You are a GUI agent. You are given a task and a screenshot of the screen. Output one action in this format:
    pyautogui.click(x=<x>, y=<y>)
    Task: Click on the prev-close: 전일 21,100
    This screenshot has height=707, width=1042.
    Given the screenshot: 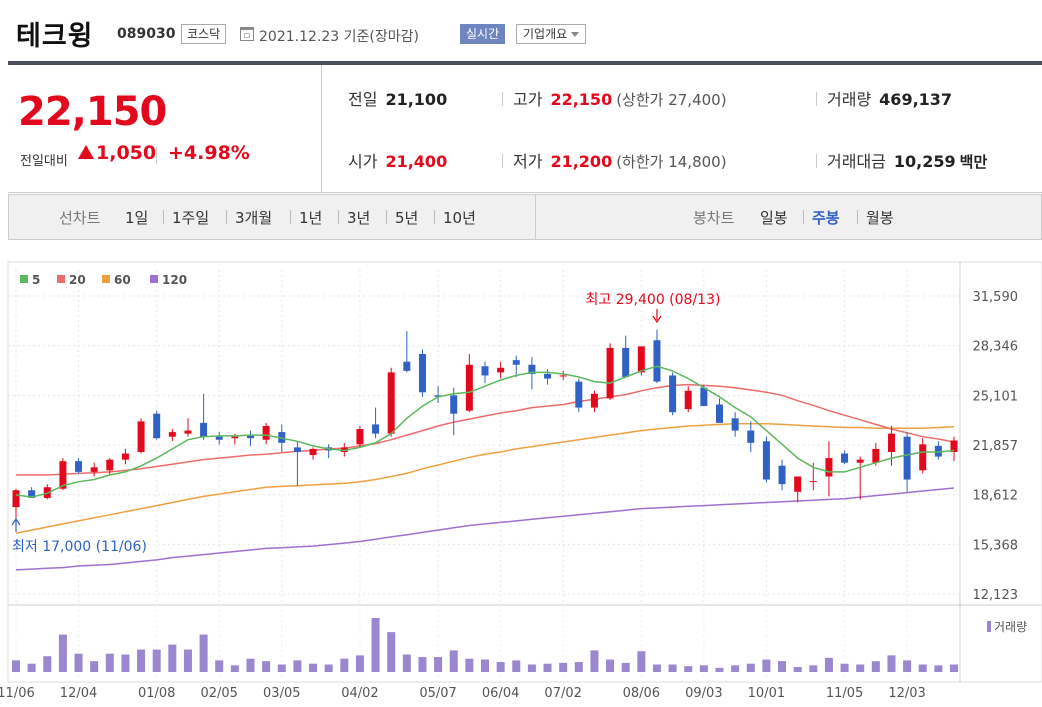 What is the action you would take?
    pyautogui.click(x=397, y=98)
    